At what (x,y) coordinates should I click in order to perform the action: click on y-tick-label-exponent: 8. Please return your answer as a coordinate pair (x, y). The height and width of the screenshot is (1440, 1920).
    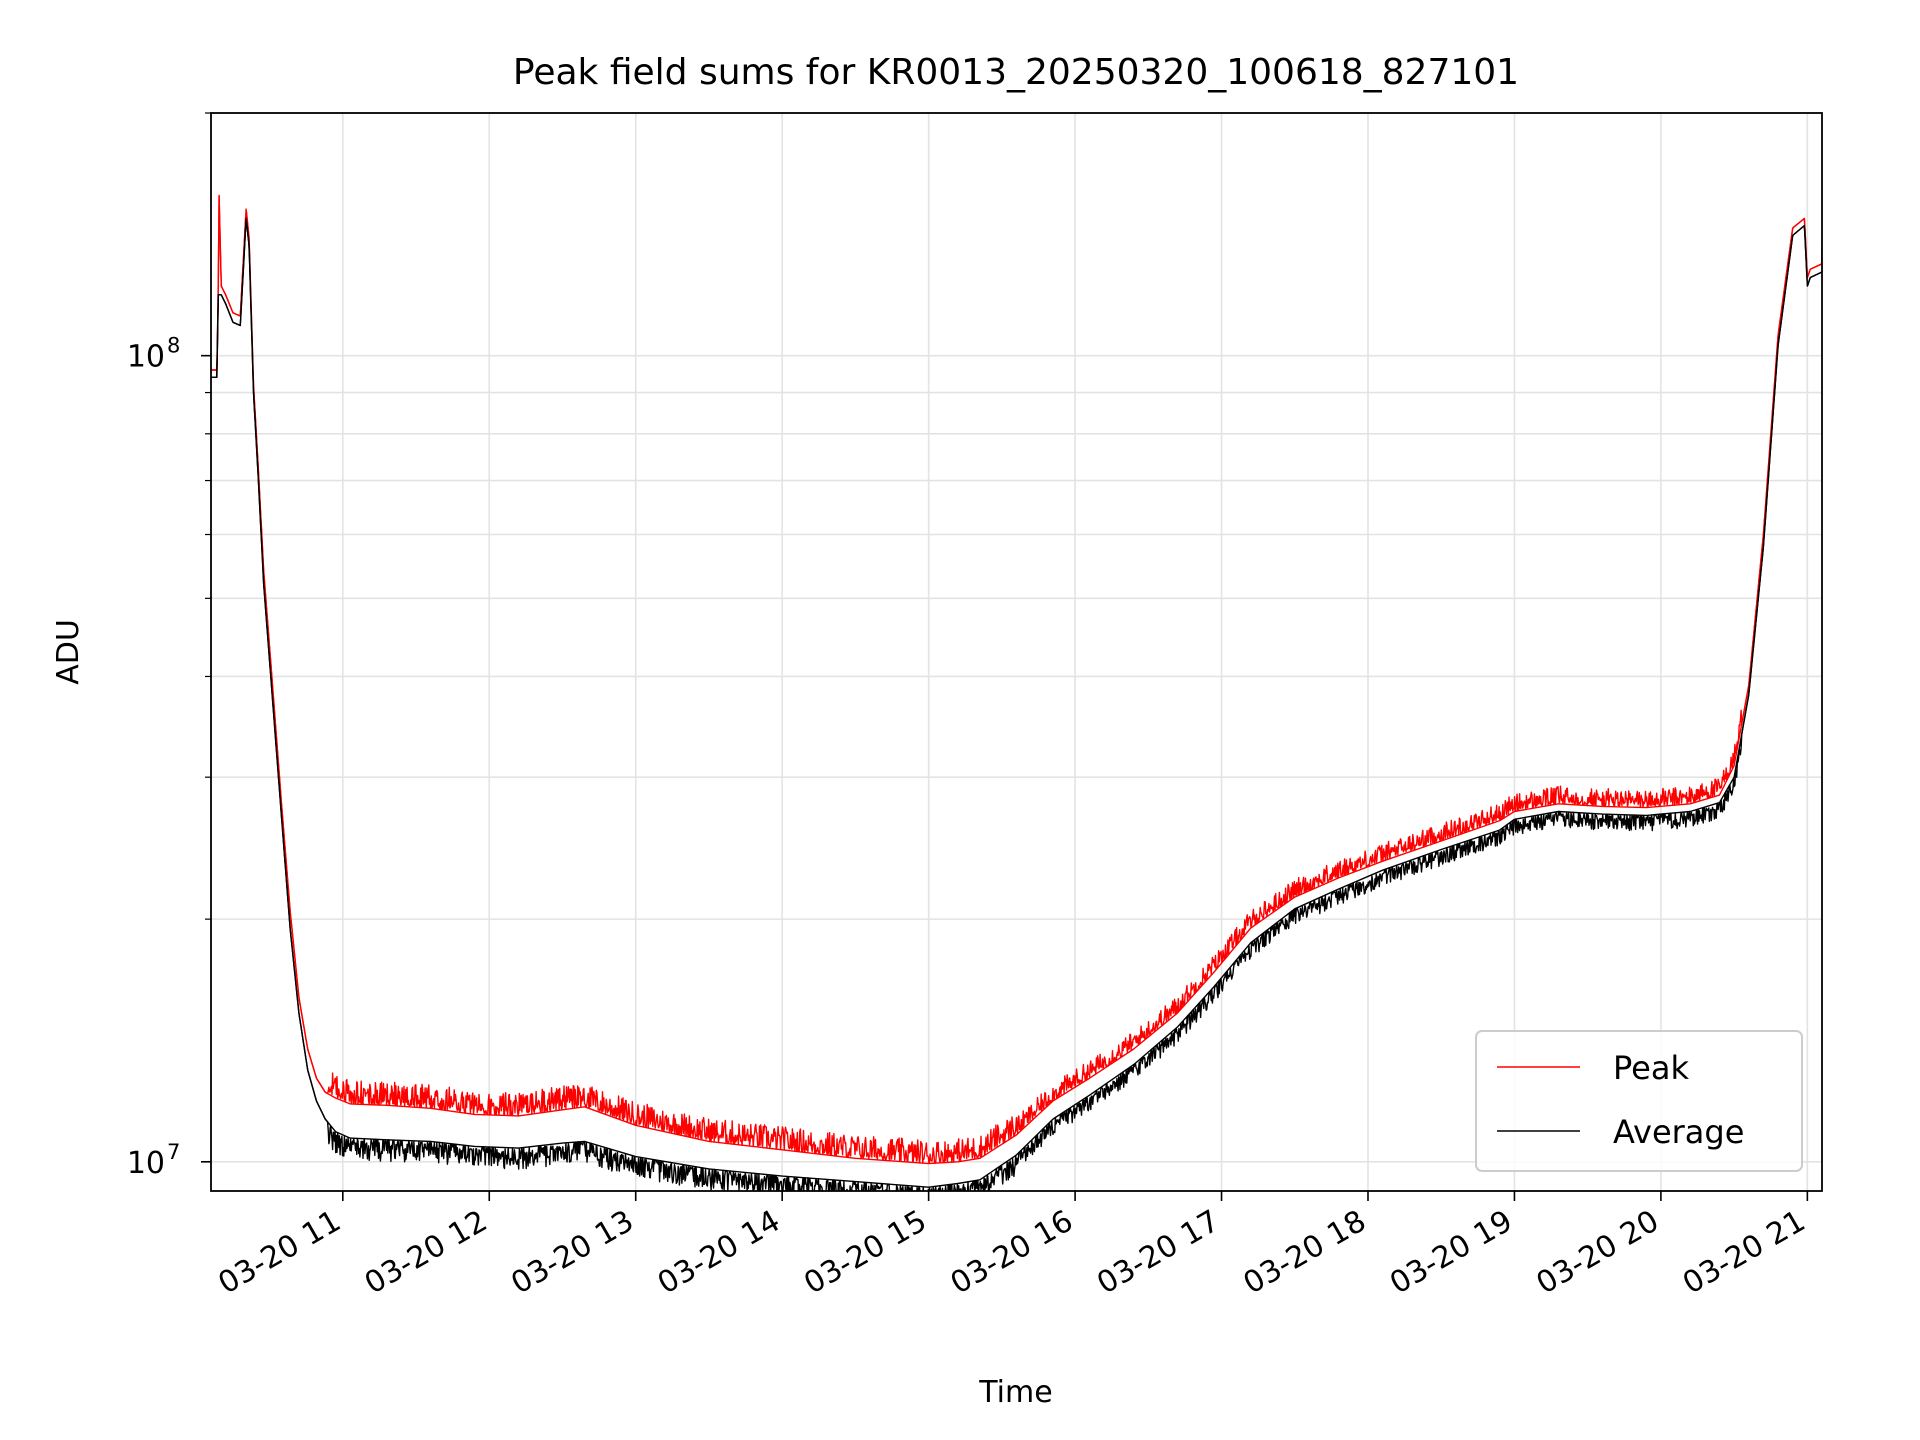
    Looking at the image, I should click on (173, 346).